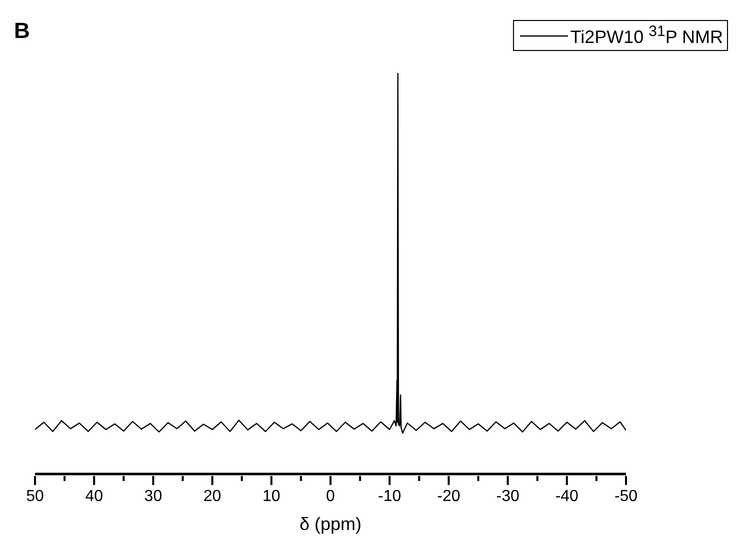 The image size is (744, 551). What do you see at coordinates (22, 31) in the screenshot?
I see `chart-title: B` at bounding box center [22, 31].